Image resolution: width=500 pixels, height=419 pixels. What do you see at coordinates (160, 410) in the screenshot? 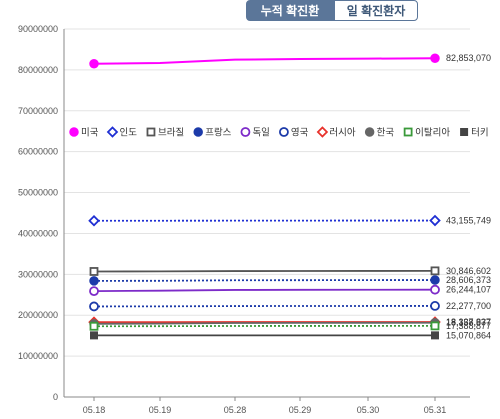
I see `x-tick-label: 05.19` at bounding box center [160, 410].